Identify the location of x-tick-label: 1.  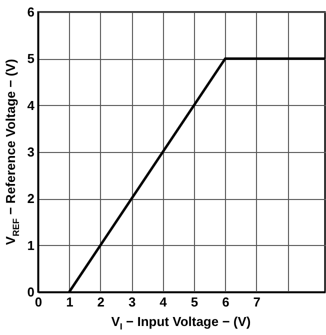
(70, 302).